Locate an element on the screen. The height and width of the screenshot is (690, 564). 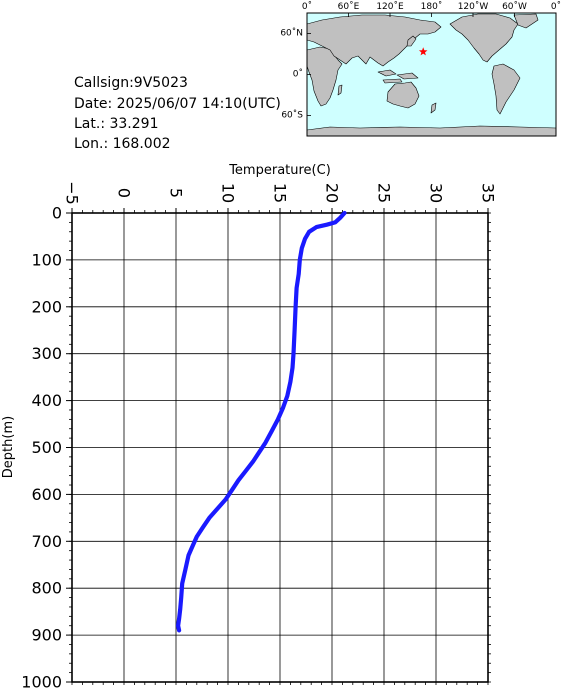
x-tick-label: −5 is located at coordinates (72, 193).